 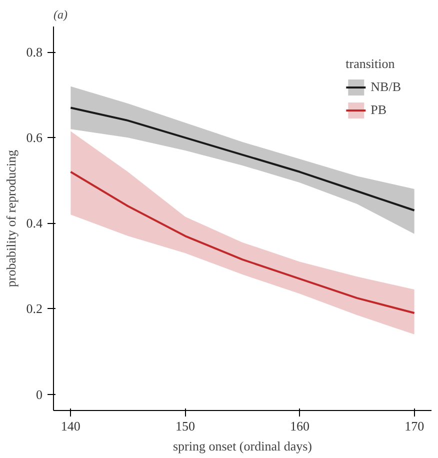 What do you see at coordinates (371, 64) in the screenshot?
I see `legend-title: transition` at bounding box center [371, 64].